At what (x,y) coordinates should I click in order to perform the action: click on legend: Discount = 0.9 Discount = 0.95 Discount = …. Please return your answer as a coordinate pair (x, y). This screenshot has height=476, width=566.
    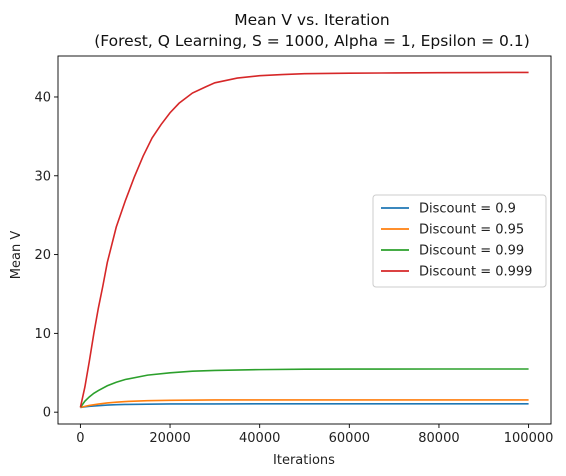
    Looking at the image, I should click on (459, 241).